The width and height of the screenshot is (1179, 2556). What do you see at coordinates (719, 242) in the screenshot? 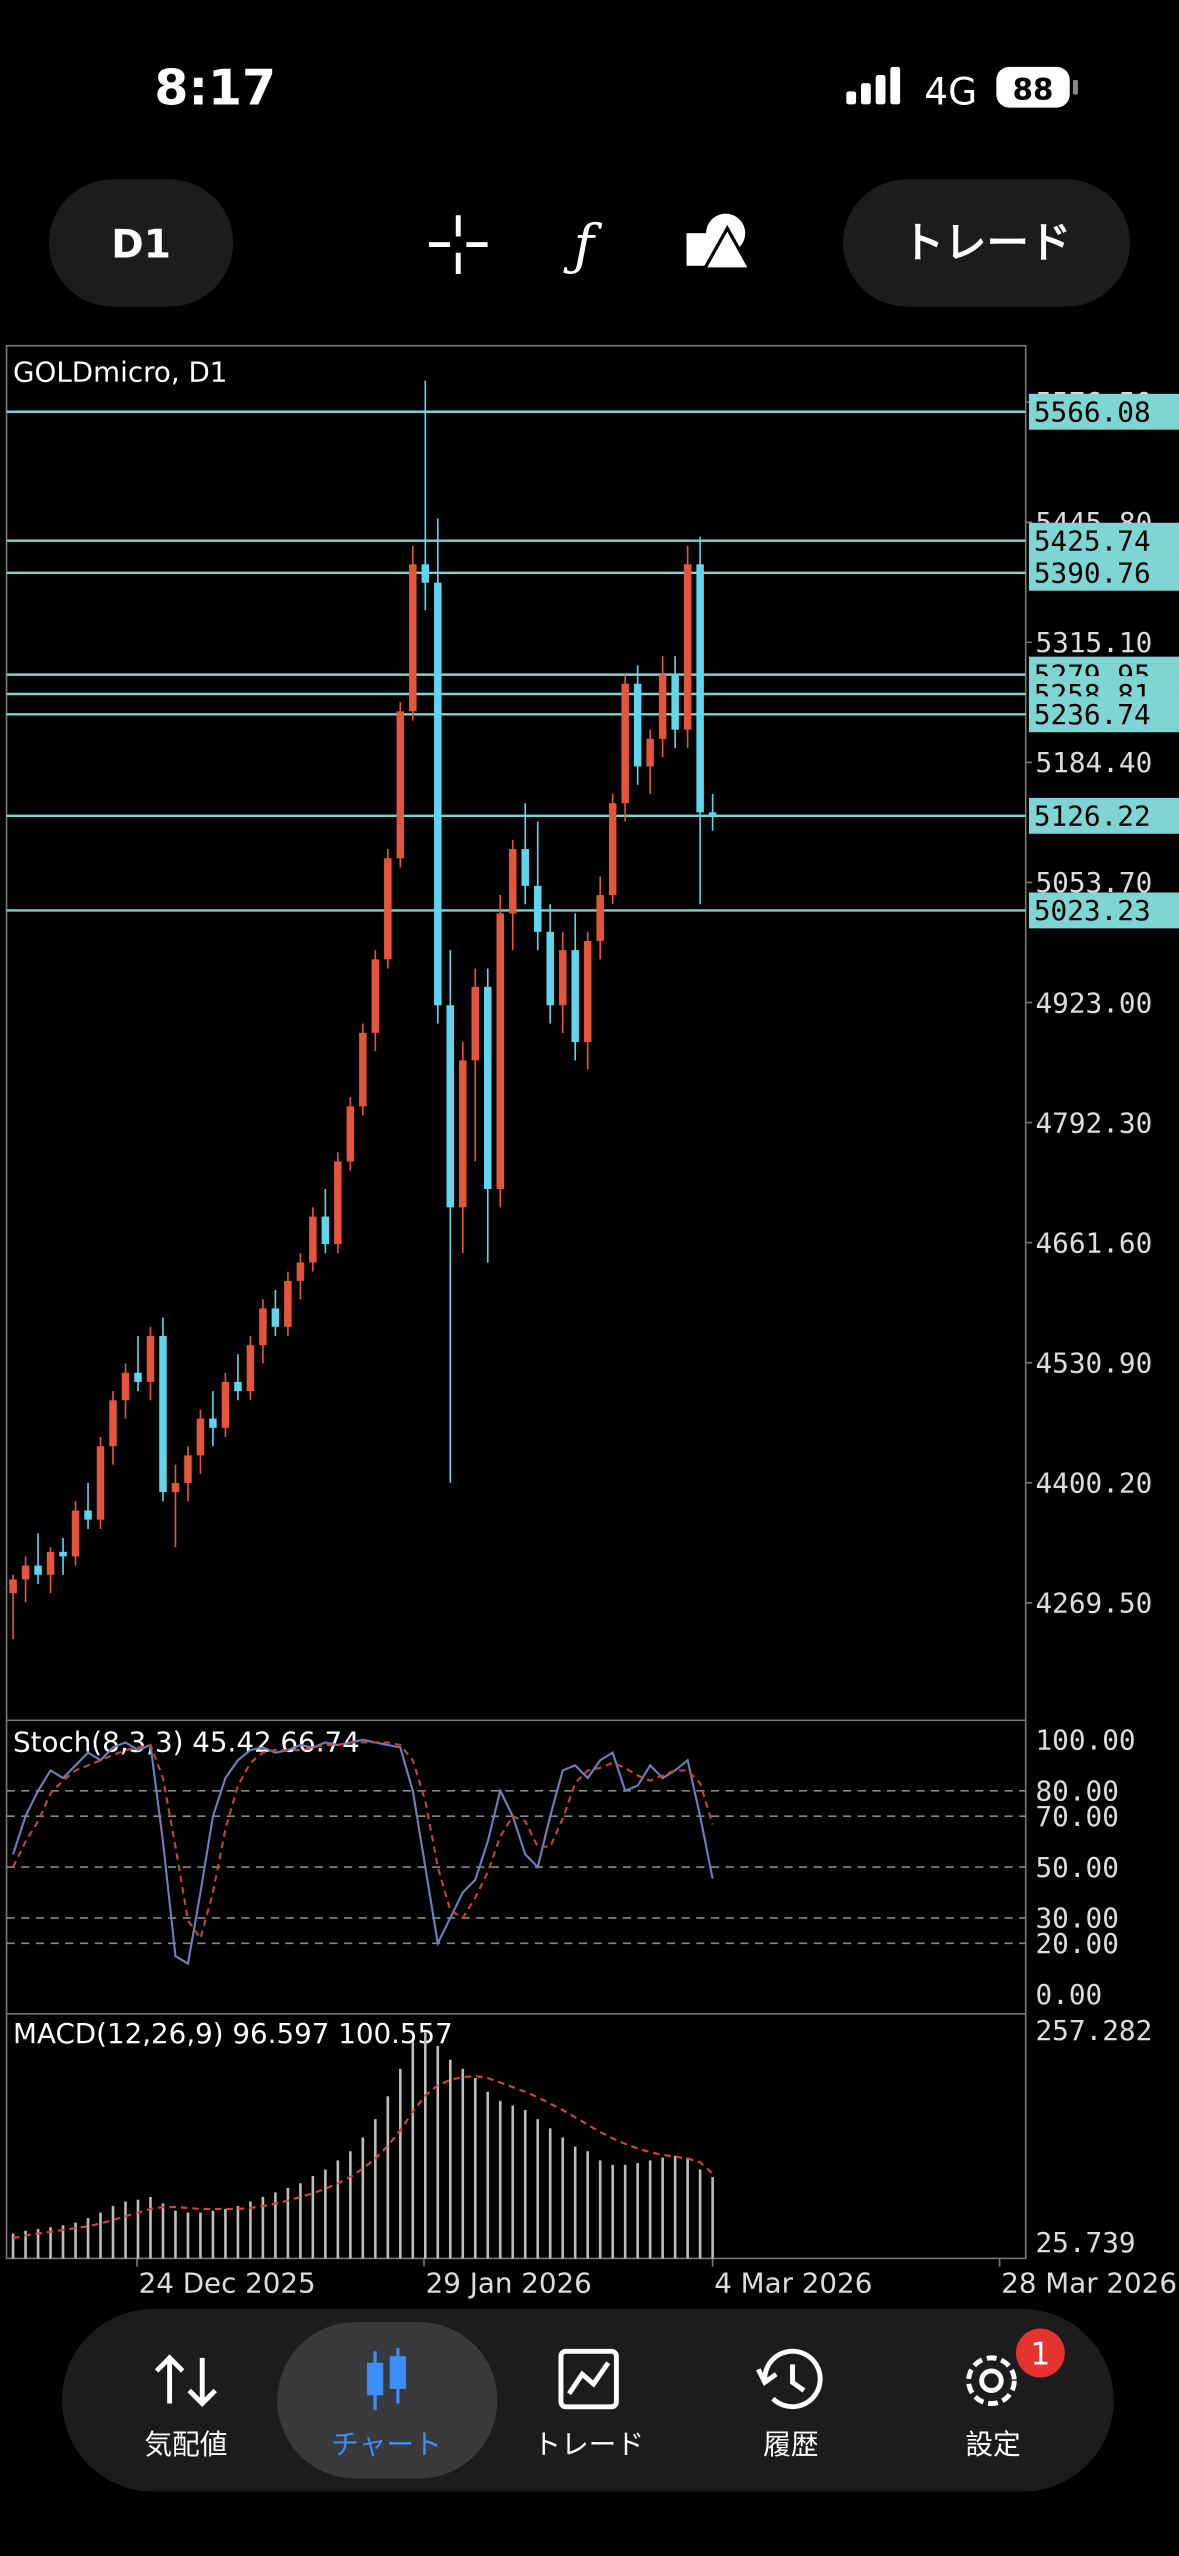
I see `objects-icon` at bounding box center [719, 242].